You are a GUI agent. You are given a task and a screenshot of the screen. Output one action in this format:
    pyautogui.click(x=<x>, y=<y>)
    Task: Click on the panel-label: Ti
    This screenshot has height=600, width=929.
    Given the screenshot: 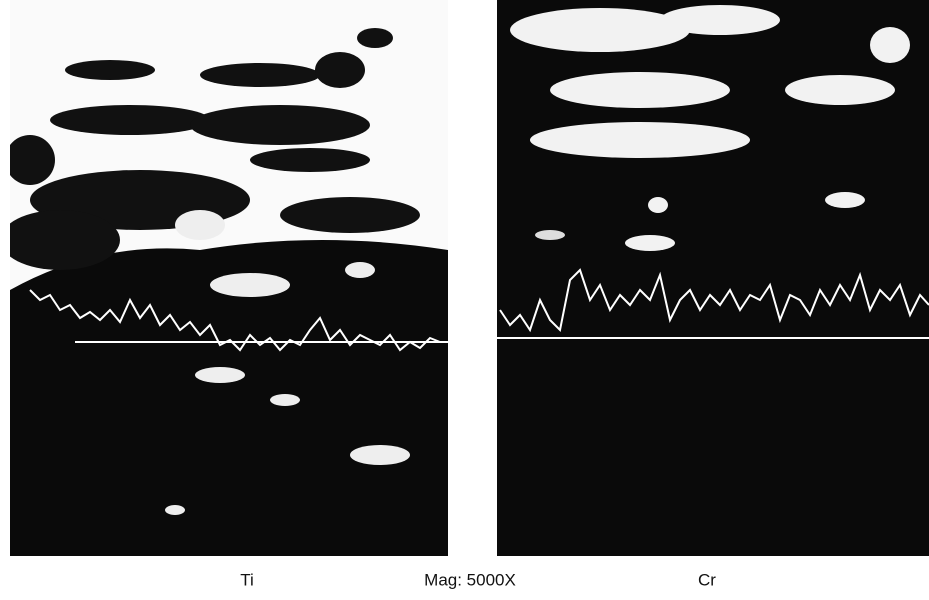 What is the action you would take?
    pyautogui.click(x=247, y=579)
    